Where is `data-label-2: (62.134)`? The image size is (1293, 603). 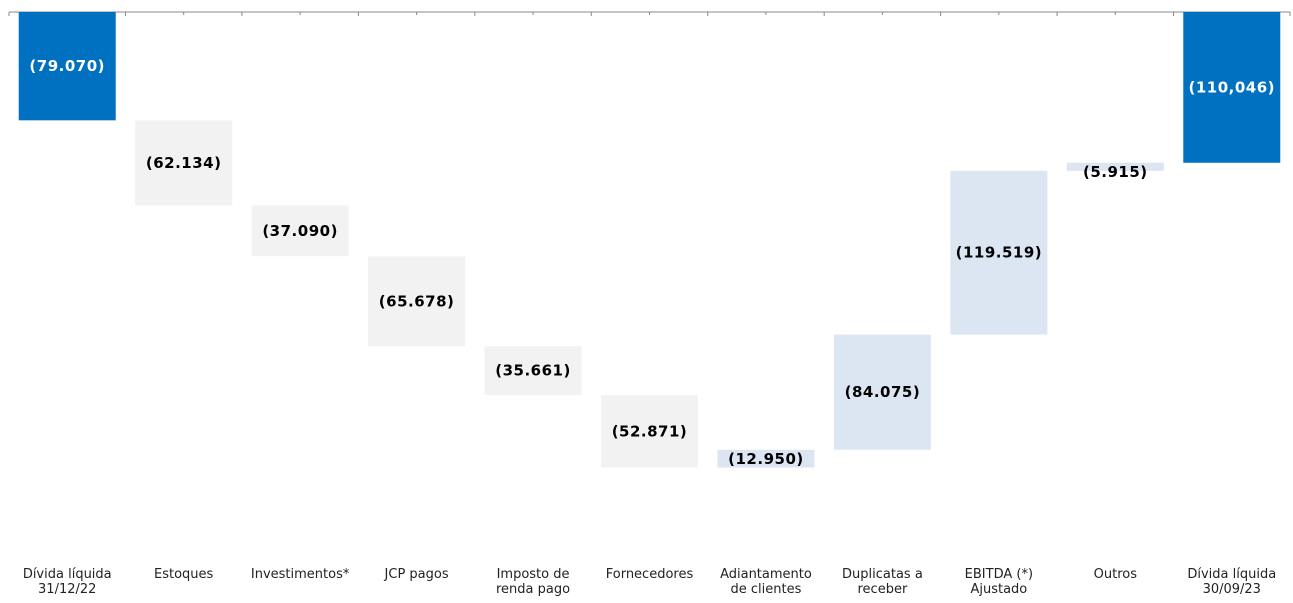
data-label-2: (62.134) is located at coordinates (184, 163).